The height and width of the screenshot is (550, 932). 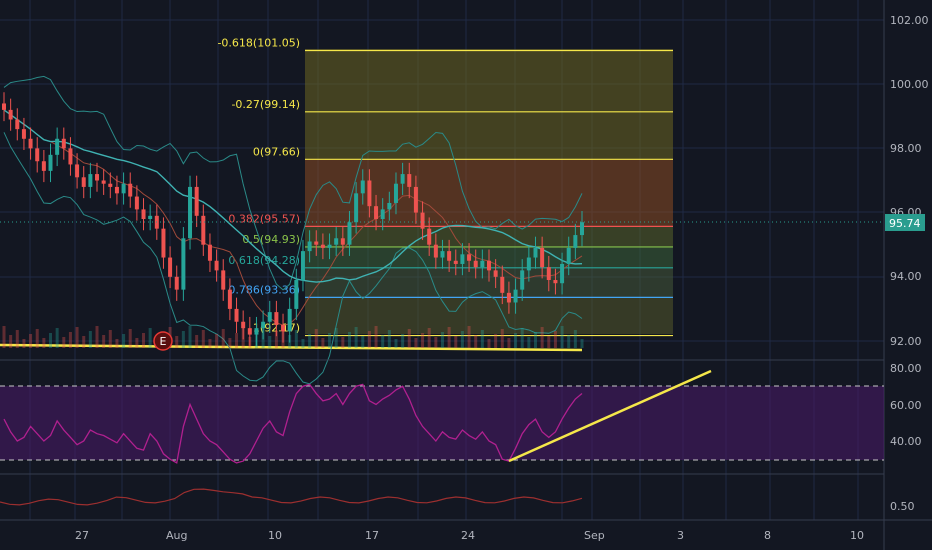 I want to click on earnings-marker: E, so click(x=163, y=341).